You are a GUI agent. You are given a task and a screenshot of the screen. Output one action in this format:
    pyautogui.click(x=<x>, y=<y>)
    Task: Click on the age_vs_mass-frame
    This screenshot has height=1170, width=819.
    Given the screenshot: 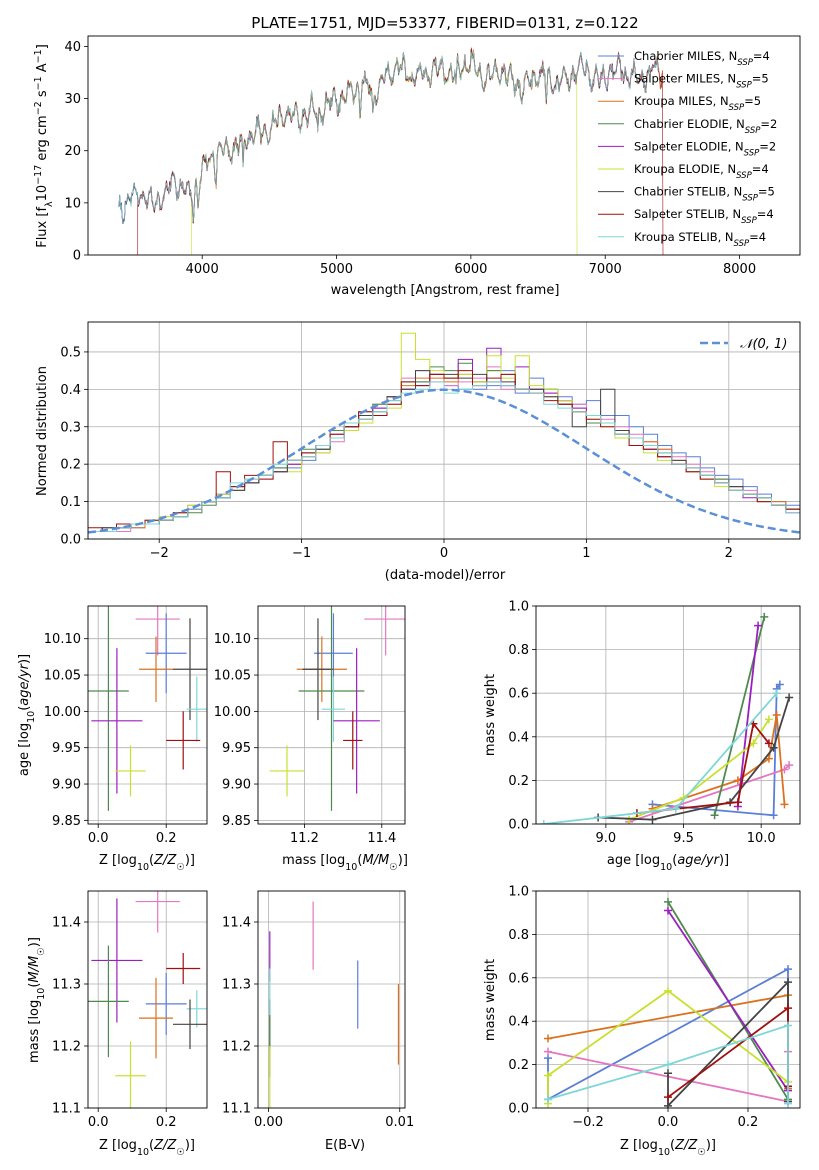 What is the action you would take?
    pyautogui.click(x=331, y=715)
    